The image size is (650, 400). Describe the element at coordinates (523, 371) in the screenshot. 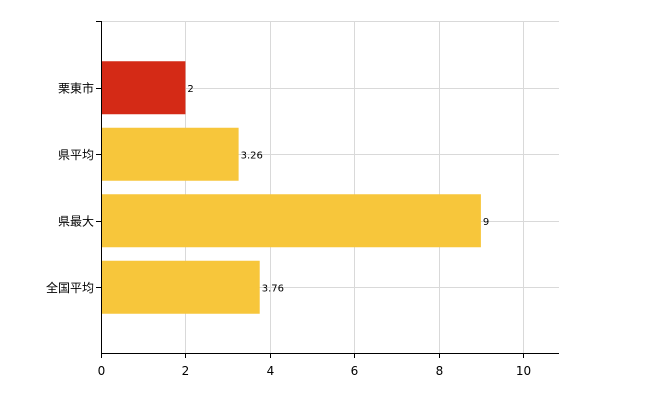

I see `x-tick-label-5: 10` at that location.